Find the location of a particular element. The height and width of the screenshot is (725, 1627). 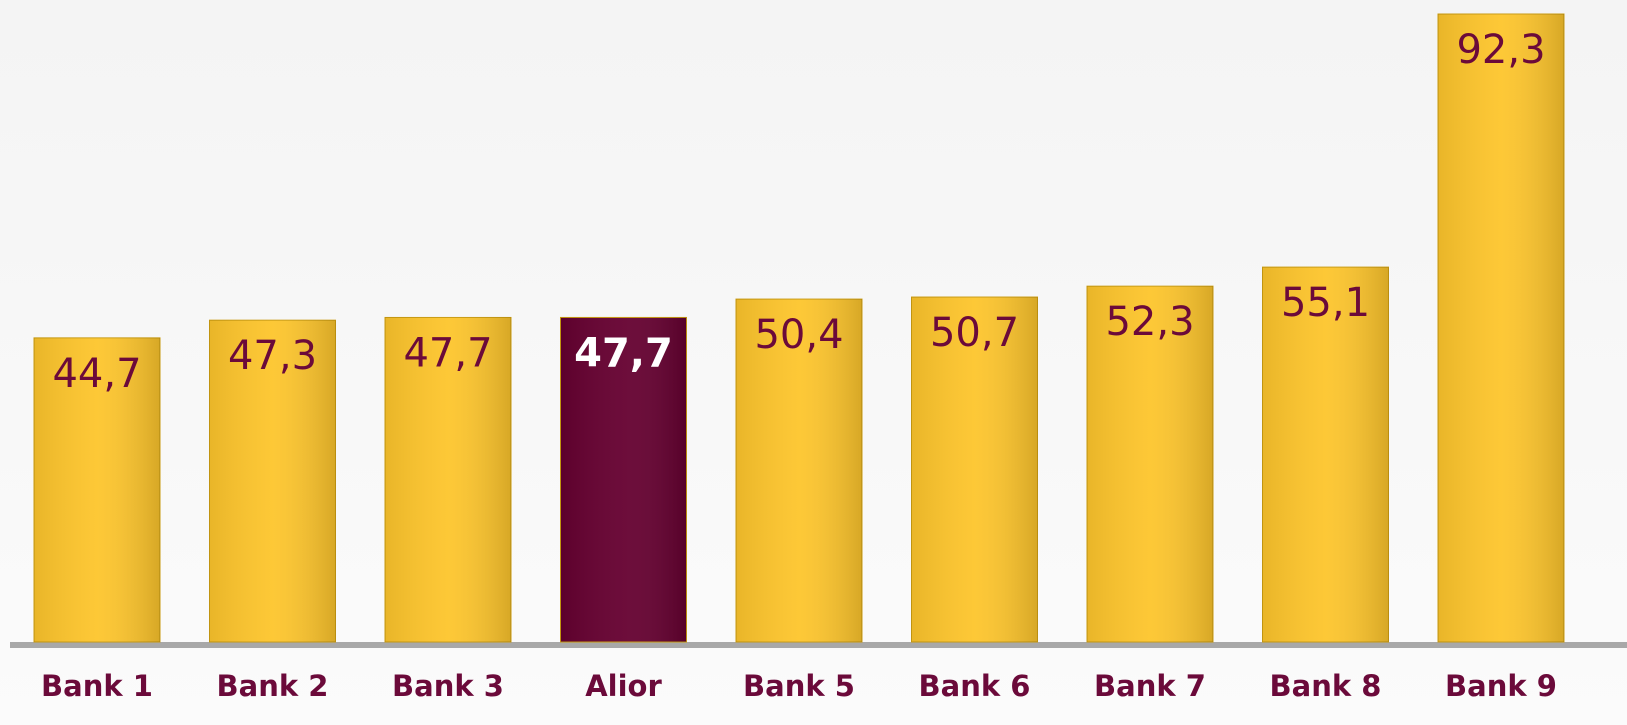

x-tick-label: Bank 8 is located at coordinates (1326, 686).